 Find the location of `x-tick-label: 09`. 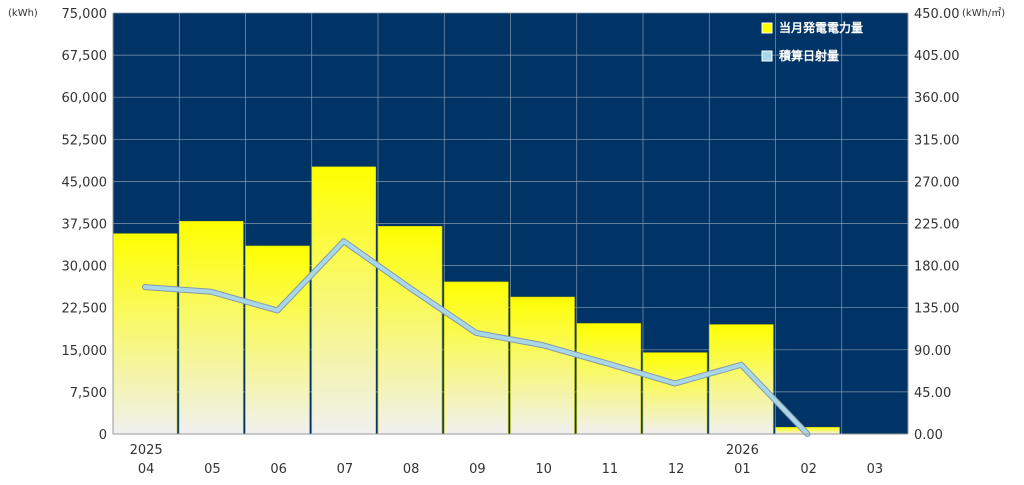

x-tick-label: 09 is located at coordinates (477, 469).